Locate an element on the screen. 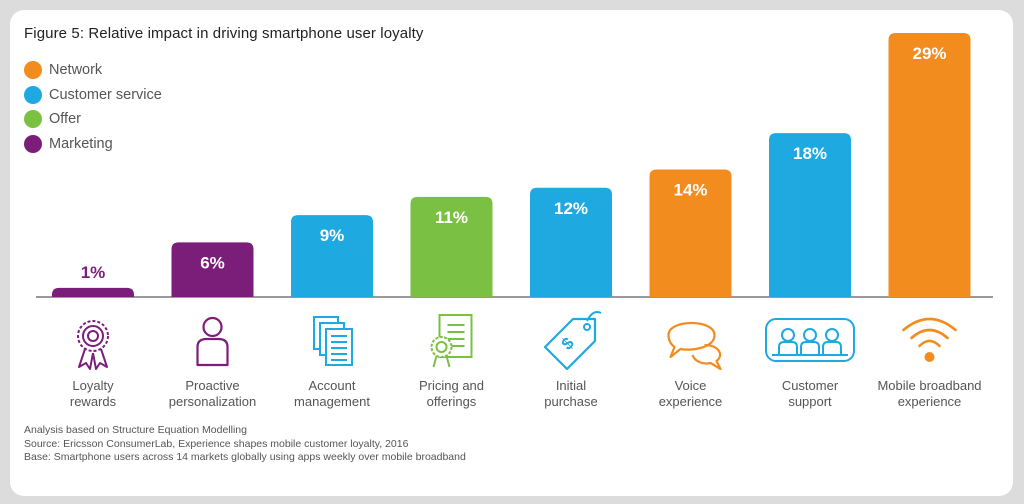 This screenshot has height=504, width=1024. category-label: Pricing and offerings is located at coordinates (451, 393).